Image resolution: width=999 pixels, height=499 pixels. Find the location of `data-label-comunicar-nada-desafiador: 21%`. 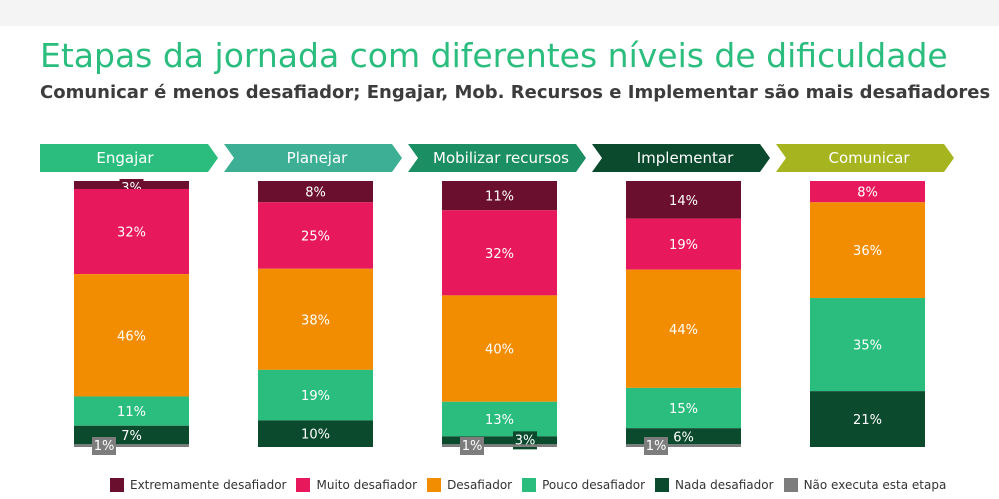

data-label-comunicar-nada-desafiador: 21% is located at coordinates (867, 420).